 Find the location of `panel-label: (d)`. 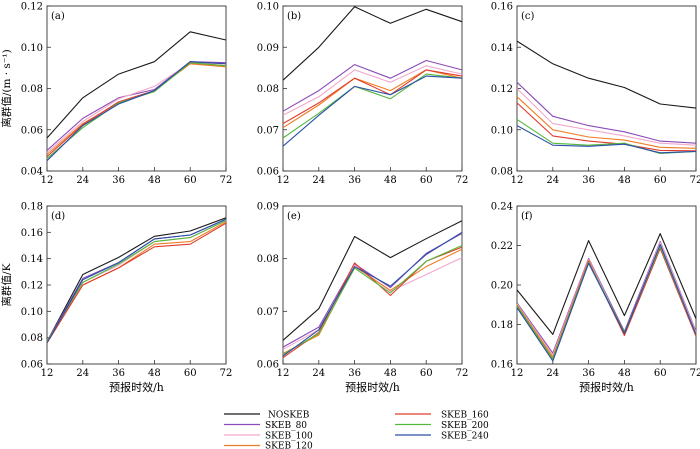

panel-label: (d) is located at coordinates (58, 216).